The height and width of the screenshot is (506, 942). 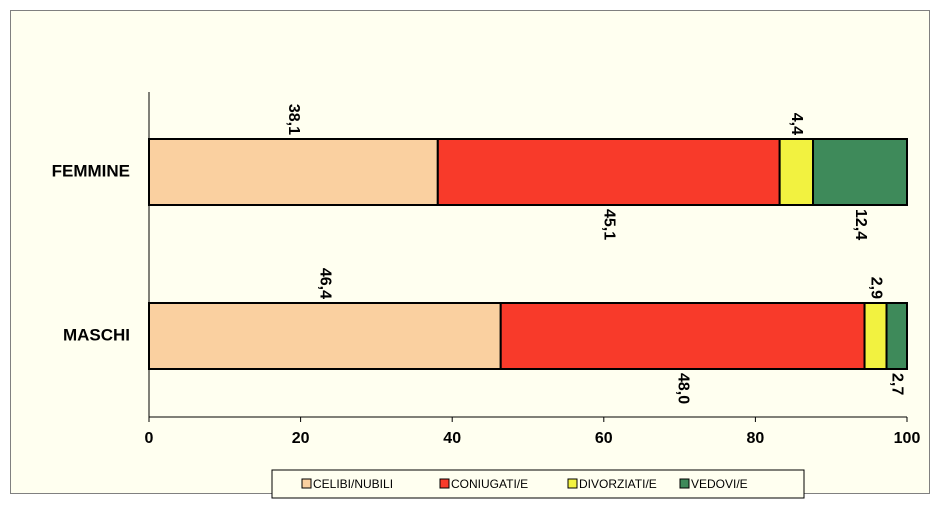 I want to click on bar-femmine-divorziati-e, so click(x=796, y=172).